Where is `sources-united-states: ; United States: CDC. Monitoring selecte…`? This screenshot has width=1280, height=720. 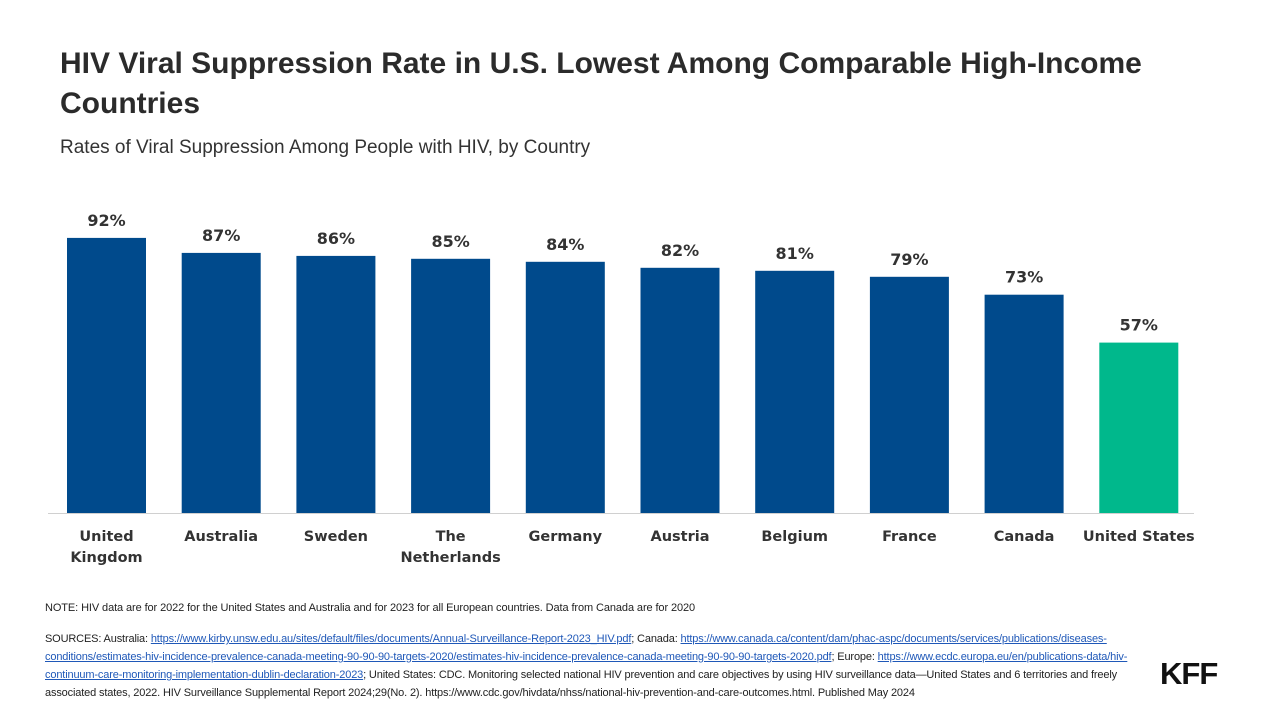 sources-united-states: ; United States: CDC. Monitoring selecte… is located at coordinates (581, 684).